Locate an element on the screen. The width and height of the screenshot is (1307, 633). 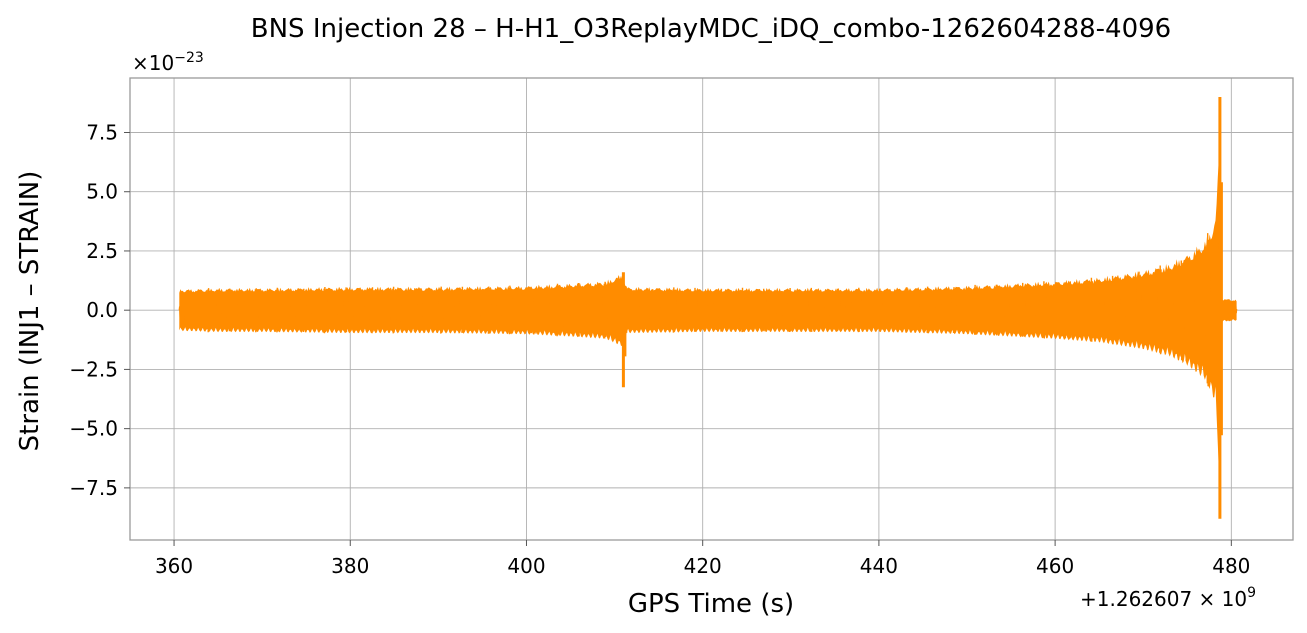
y-tick-label: 5.0 is located at coordinates (102, 192).